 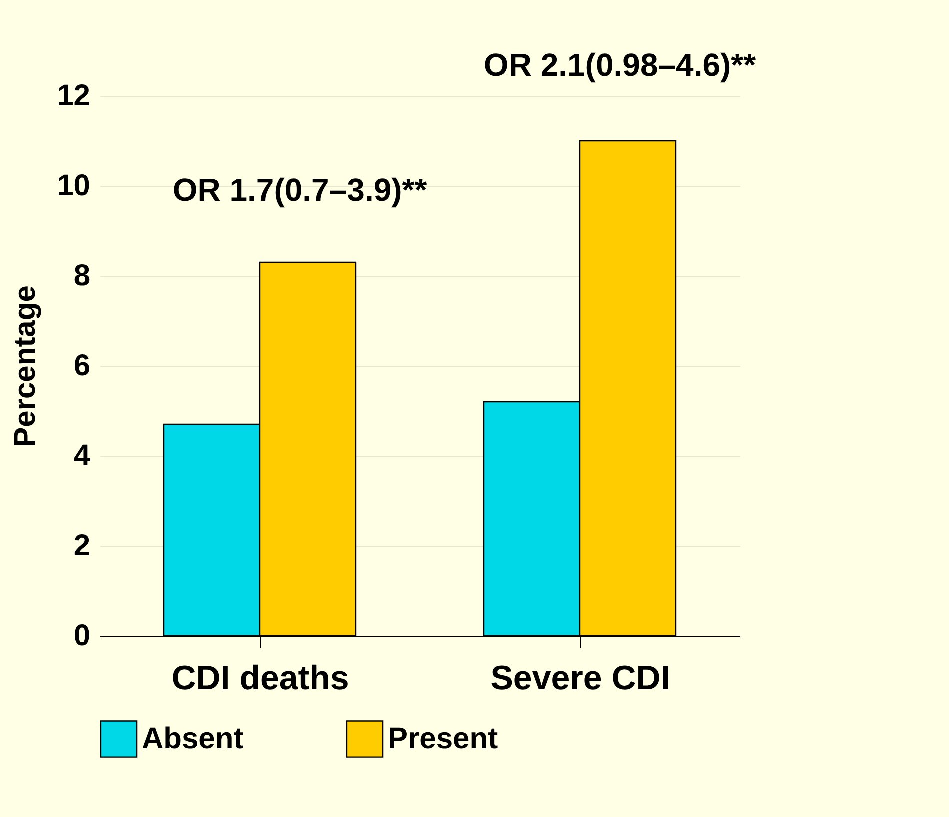 I want to click on y-tick-label: 6, so click(x=82, y=366).